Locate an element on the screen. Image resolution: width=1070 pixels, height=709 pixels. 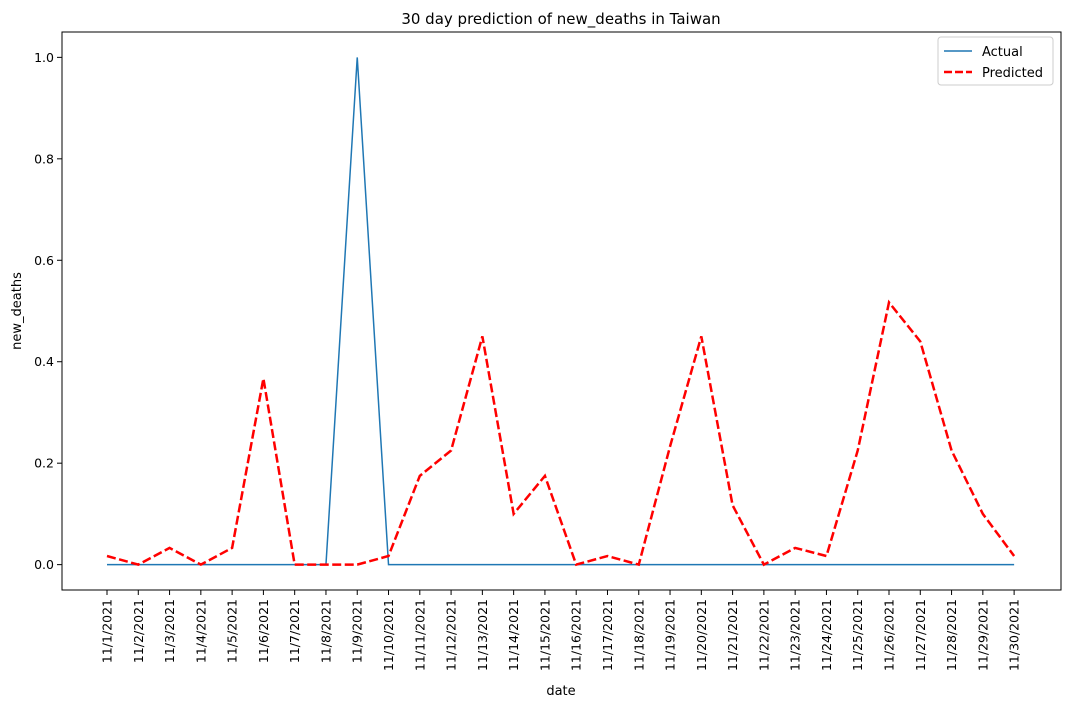
y-tick-label: 0.6 is located at coordinates (44, 260).